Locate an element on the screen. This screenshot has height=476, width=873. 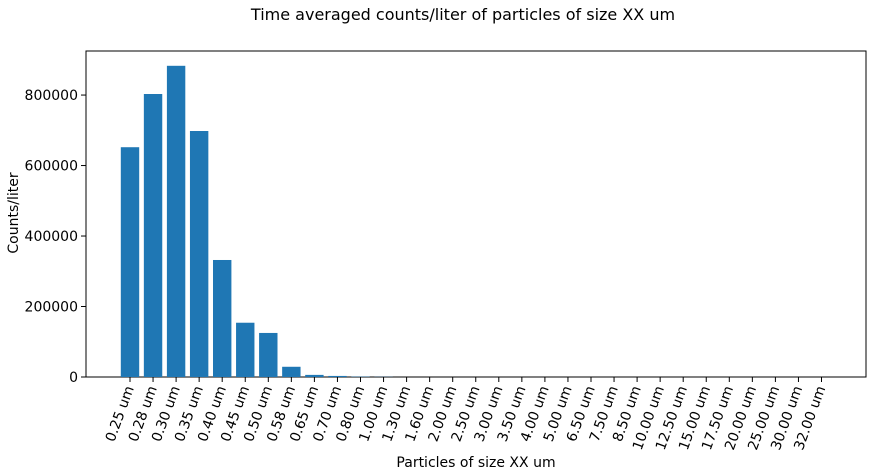
y-tick-label: 200000 is located at coordinates (51, 308).